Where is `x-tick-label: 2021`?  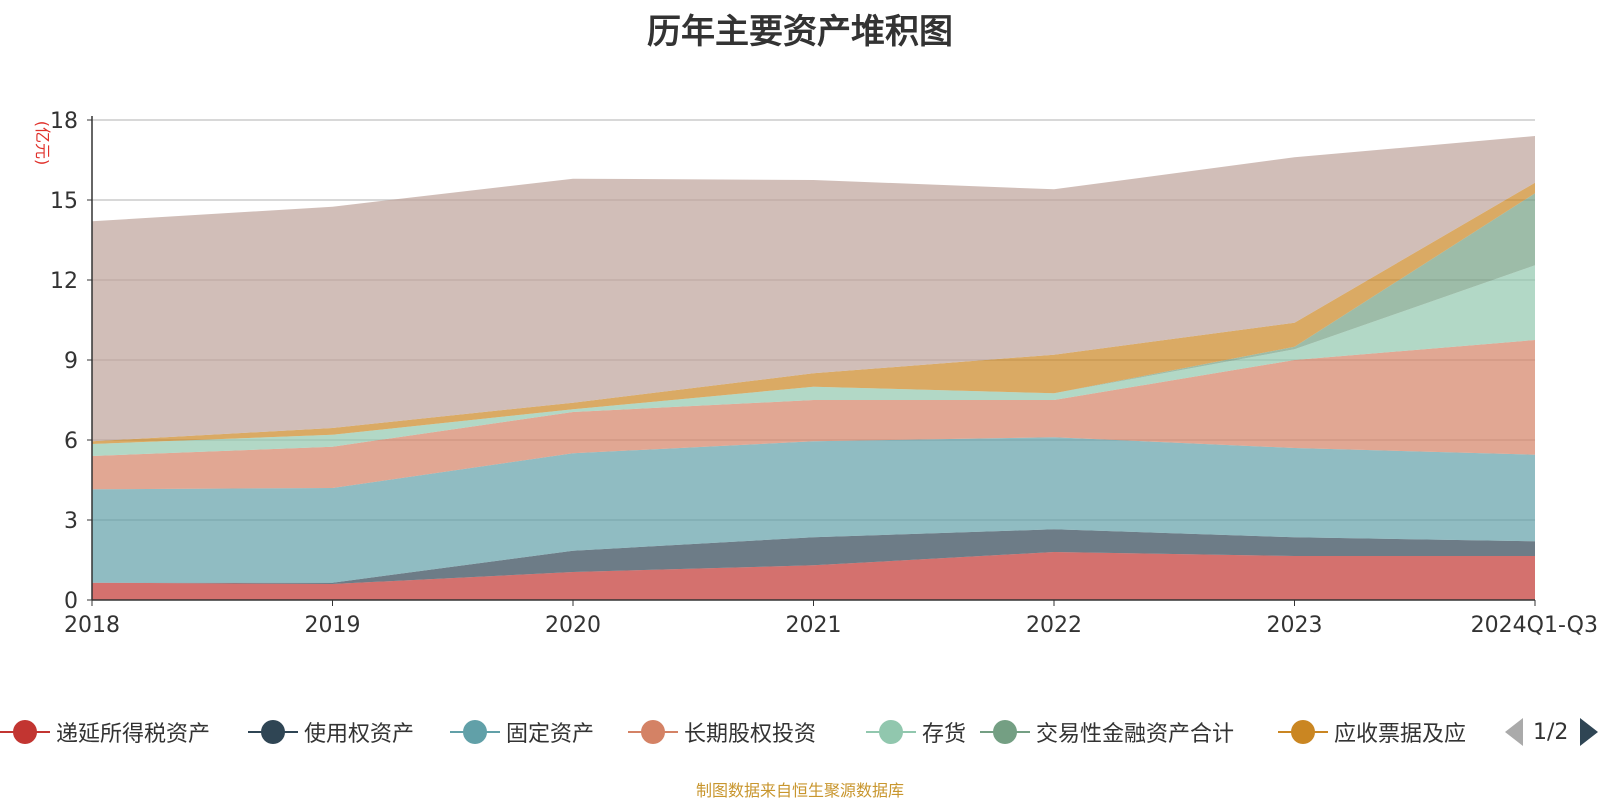 x-tick-label: 2021 is located at coordinates (814, 625).